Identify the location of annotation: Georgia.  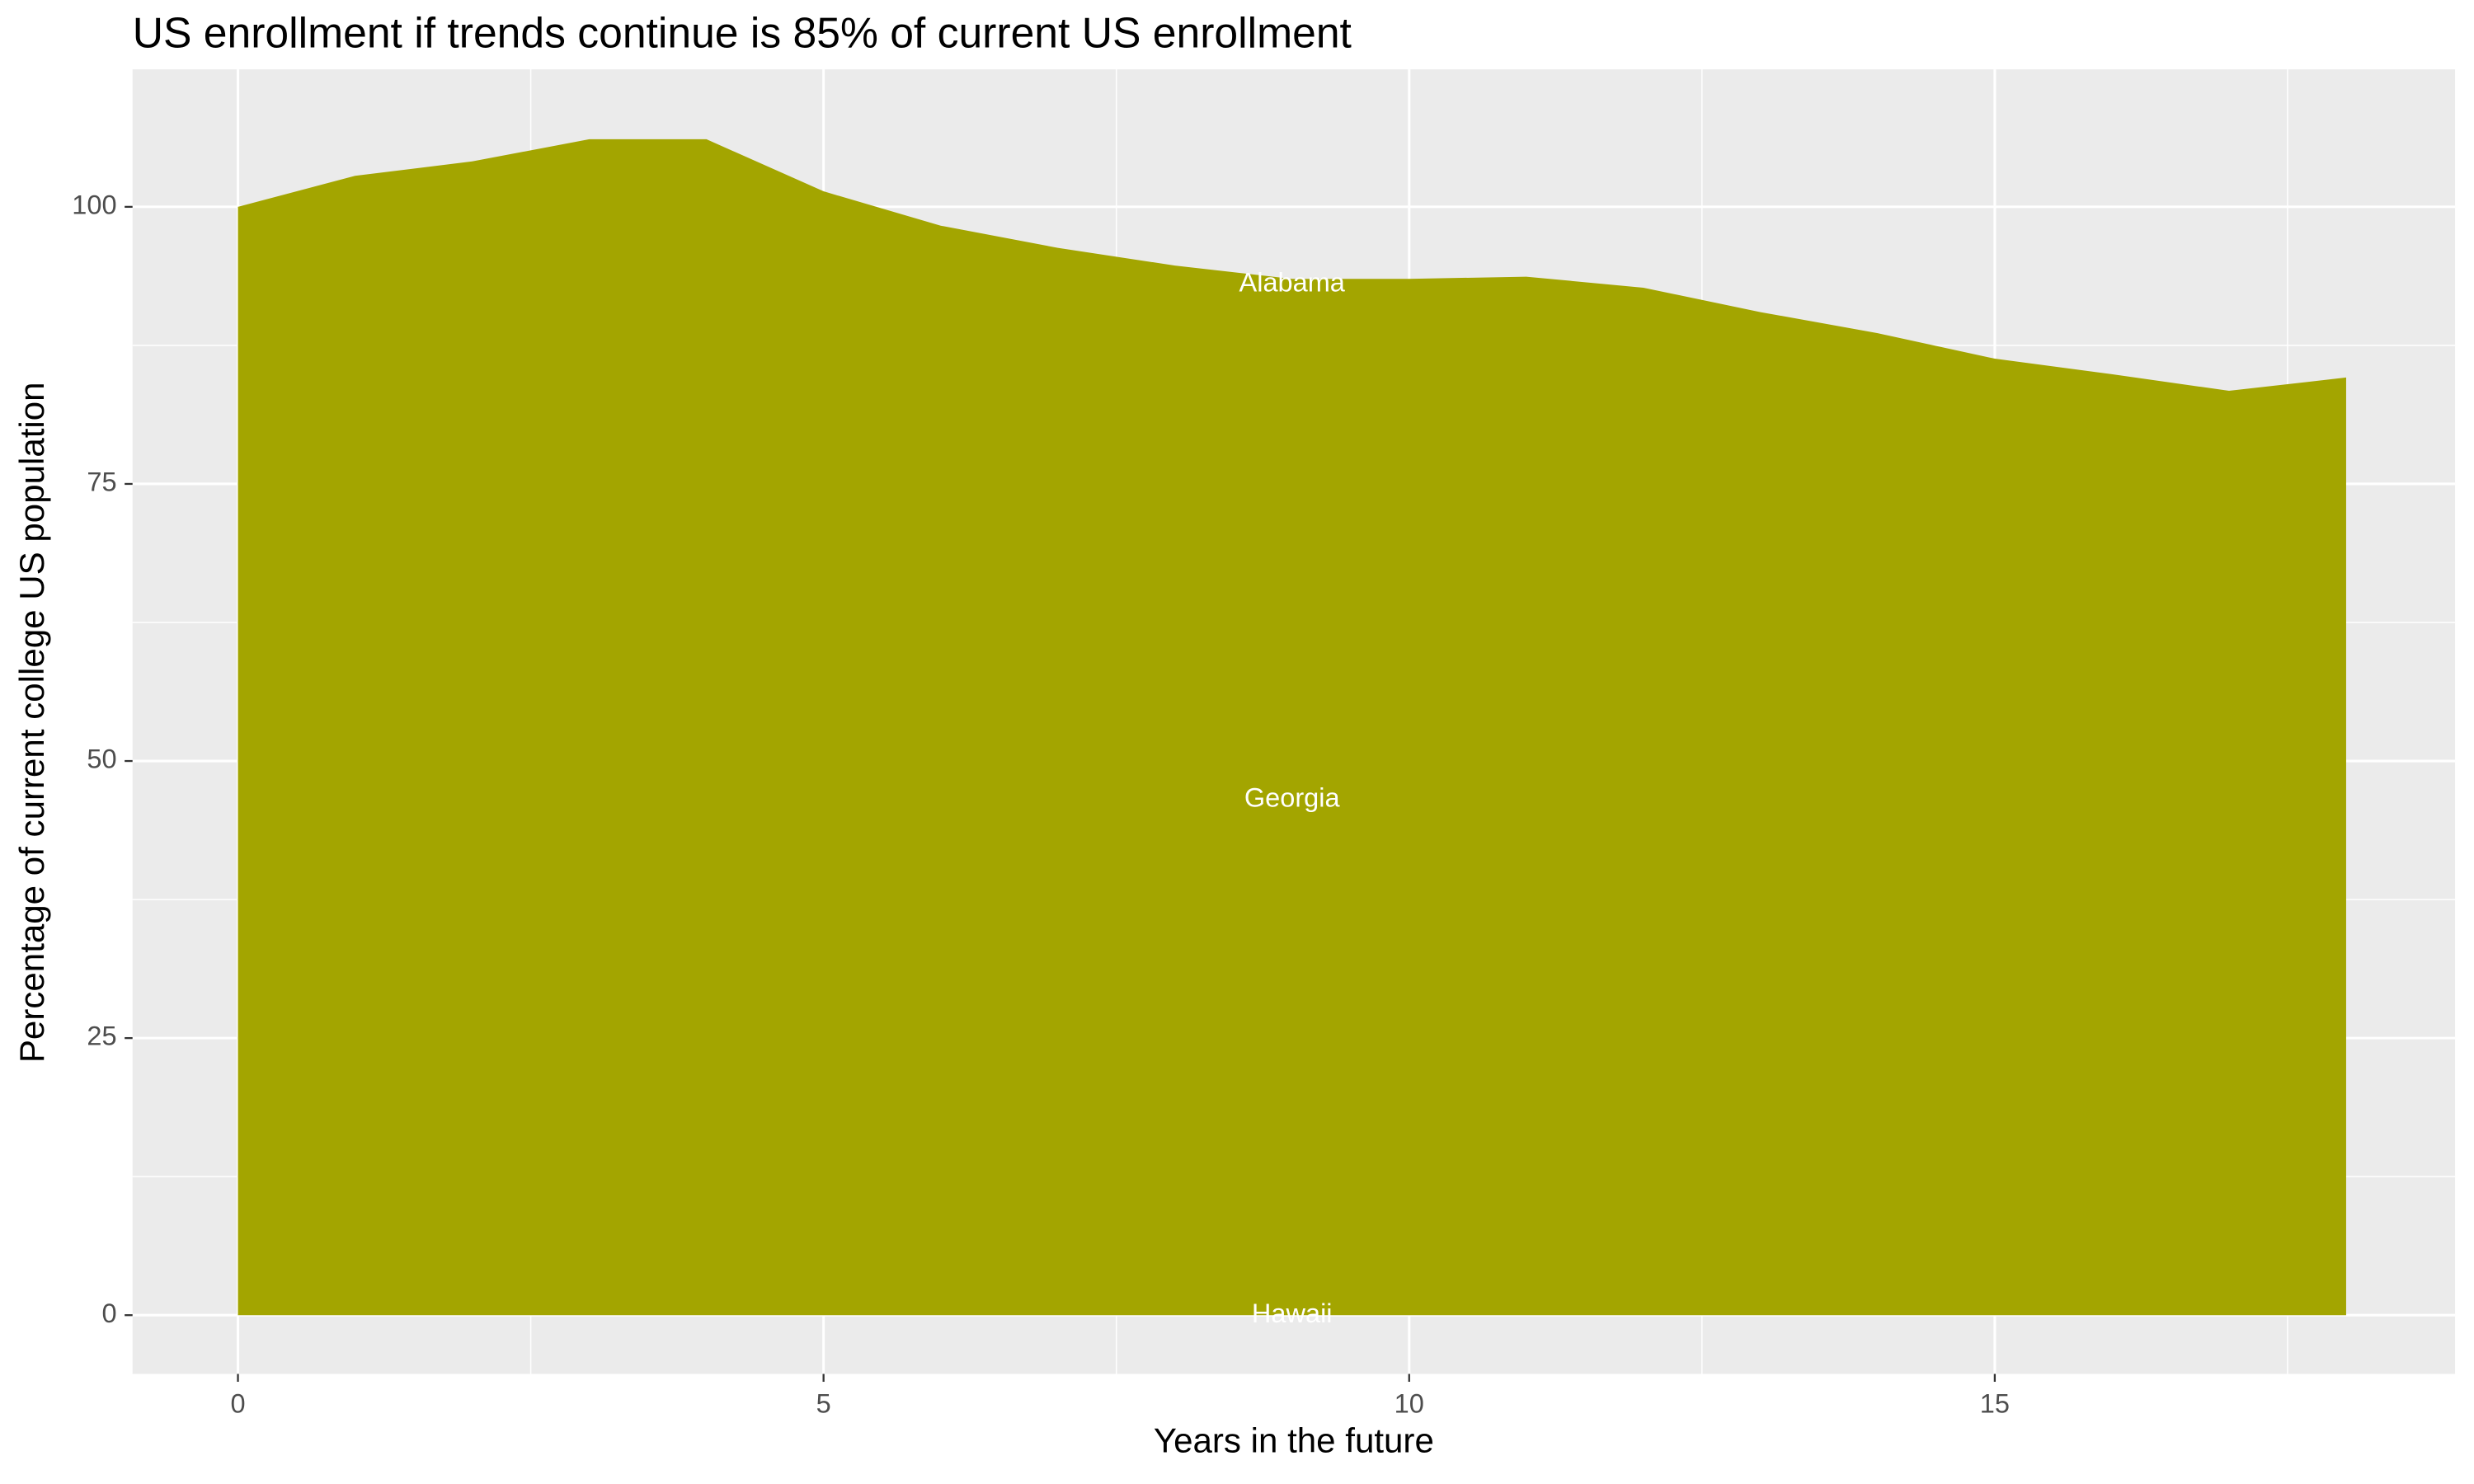
(1292, 798).